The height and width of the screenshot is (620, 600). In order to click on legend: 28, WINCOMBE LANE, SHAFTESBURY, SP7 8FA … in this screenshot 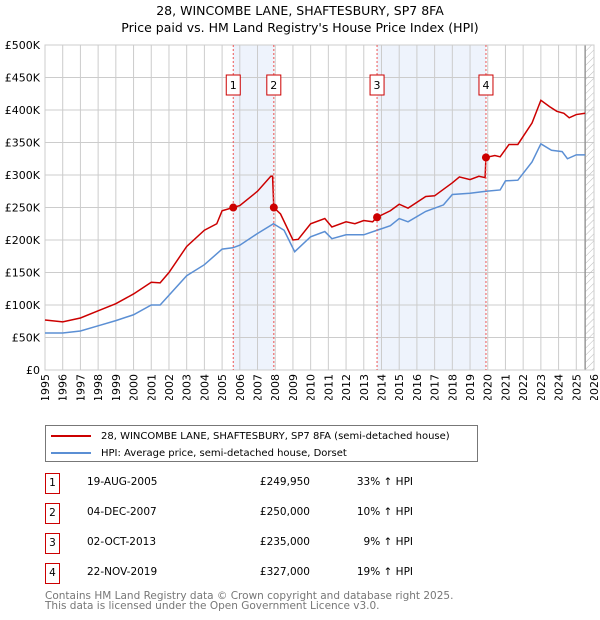, I will do `click(261, 443)`.